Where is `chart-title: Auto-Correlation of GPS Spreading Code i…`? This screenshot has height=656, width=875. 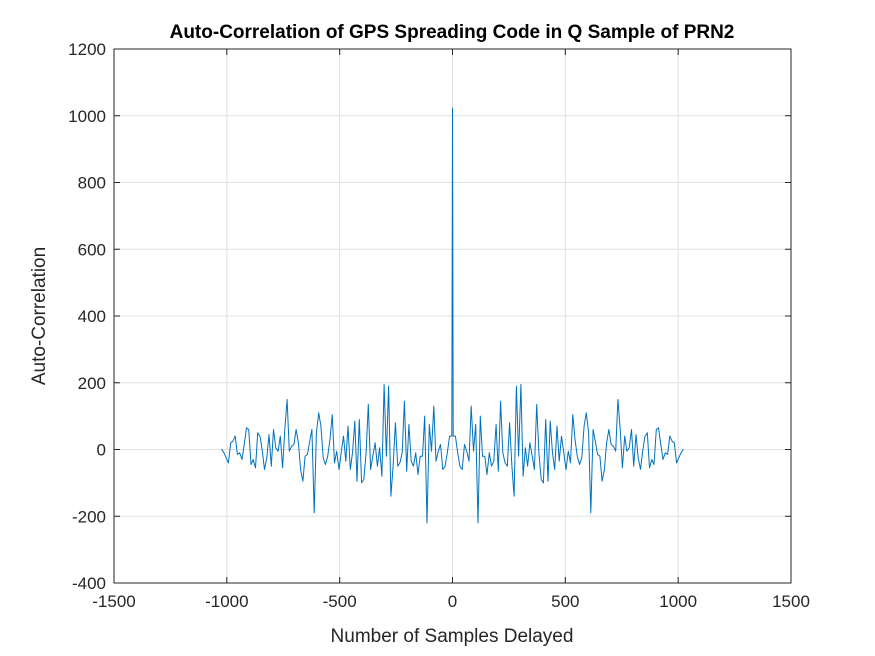 chart-title: Auto-Correlation of GPS Spreading Code i… is located at coordinates (452, 32).